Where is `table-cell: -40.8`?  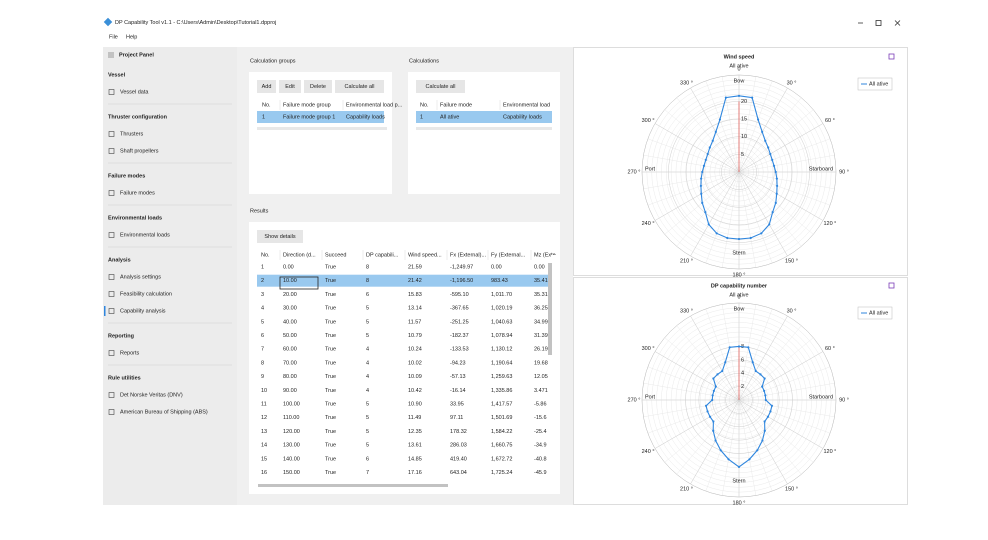
table-cell: -40.8 is located at coordinates (540, 459).